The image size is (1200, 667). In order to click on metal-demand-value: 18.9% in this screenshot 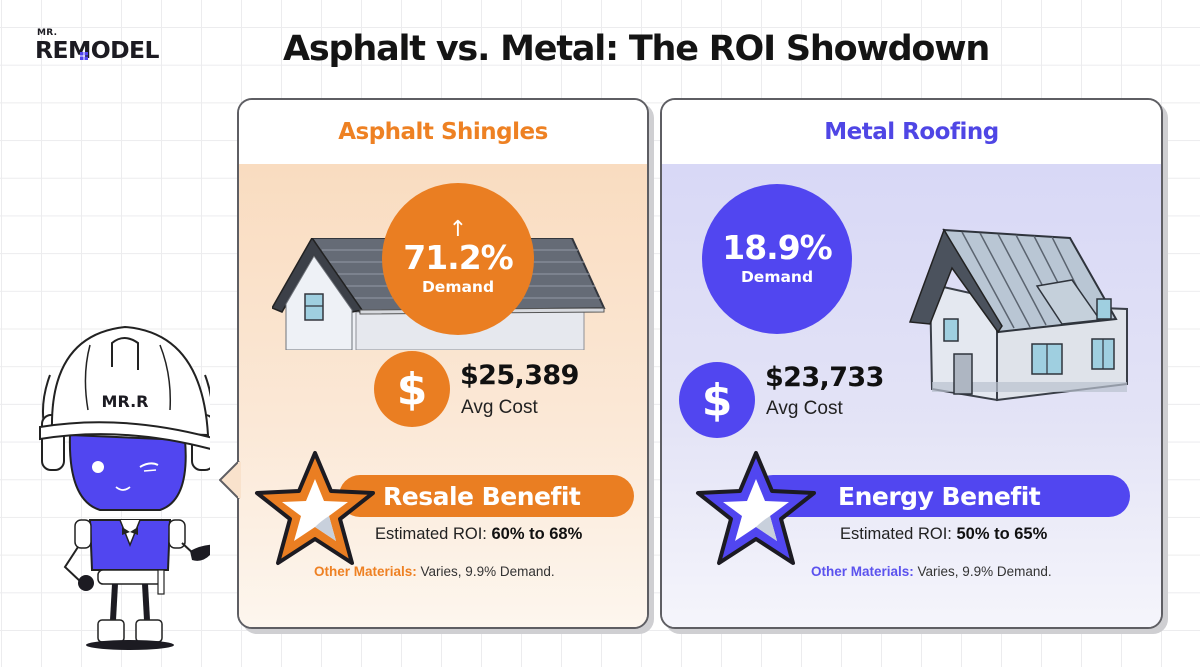, I will do `click(777, 247)`.